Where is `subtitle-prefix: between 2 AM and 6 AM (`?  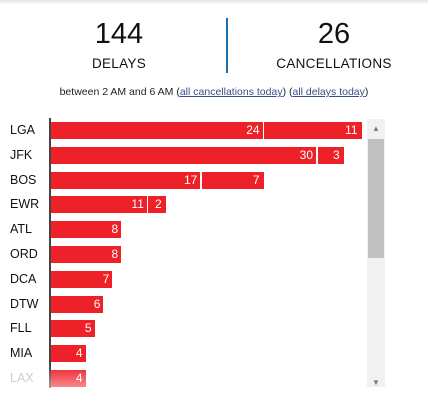 subtitle-prefix: between 2 AM and 6 AM ( is located at coordinates (119, 92).